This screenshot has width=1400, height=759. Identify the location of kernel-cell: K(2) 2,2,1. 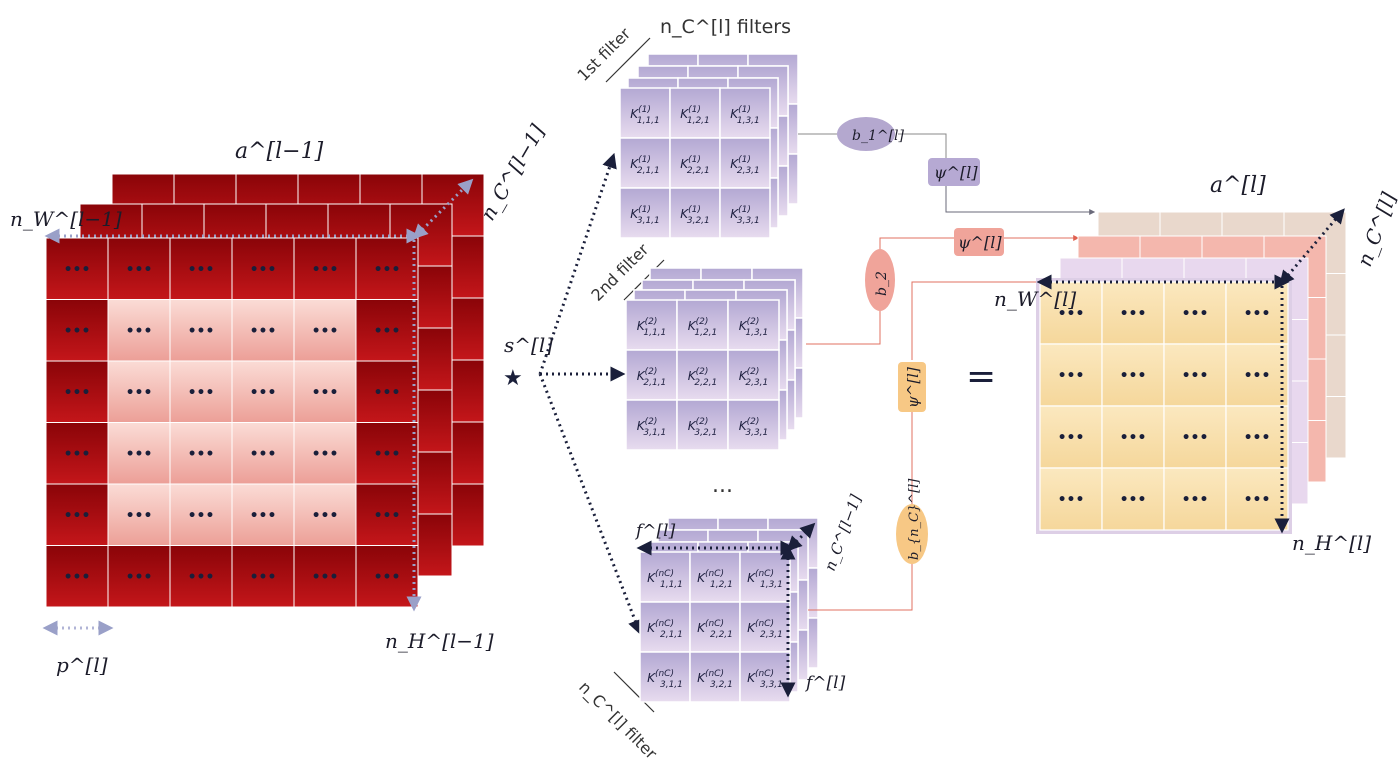
(702, 375).